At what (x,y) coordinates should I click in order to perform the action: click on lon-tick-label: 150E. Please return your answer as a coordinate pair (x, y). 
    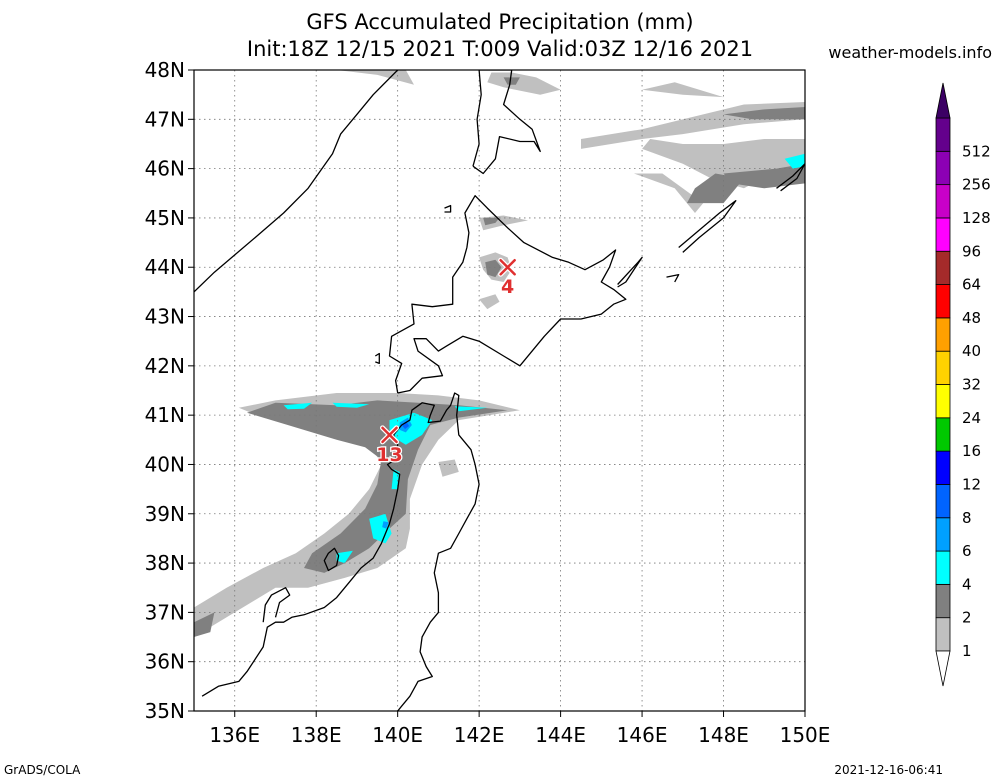
    Looking at the image, I should click on (805, 735).